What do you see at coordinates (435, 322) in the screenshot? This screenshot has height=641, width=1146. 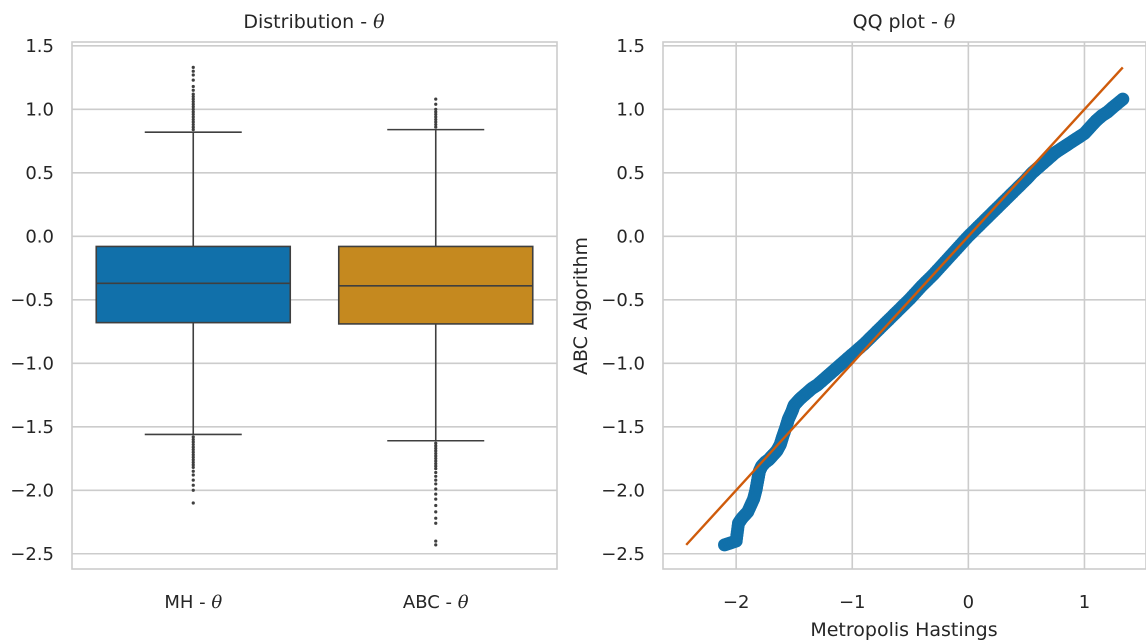 I see `box-abc` at bounding box center [435, 322].